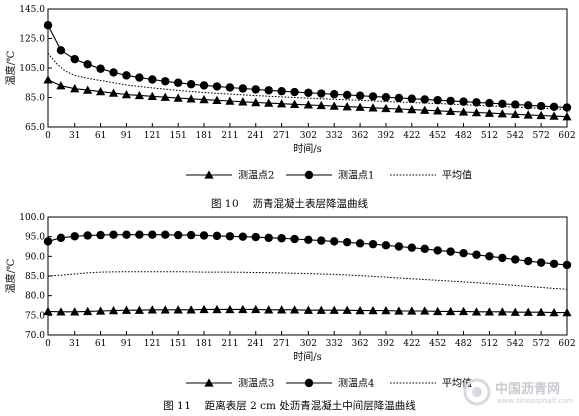 The width and height of the screenshot is (579, 416). Describe the element at coordinates (35, 297) in the screenshot. I see `y-tick-label: 80.0` at that location.